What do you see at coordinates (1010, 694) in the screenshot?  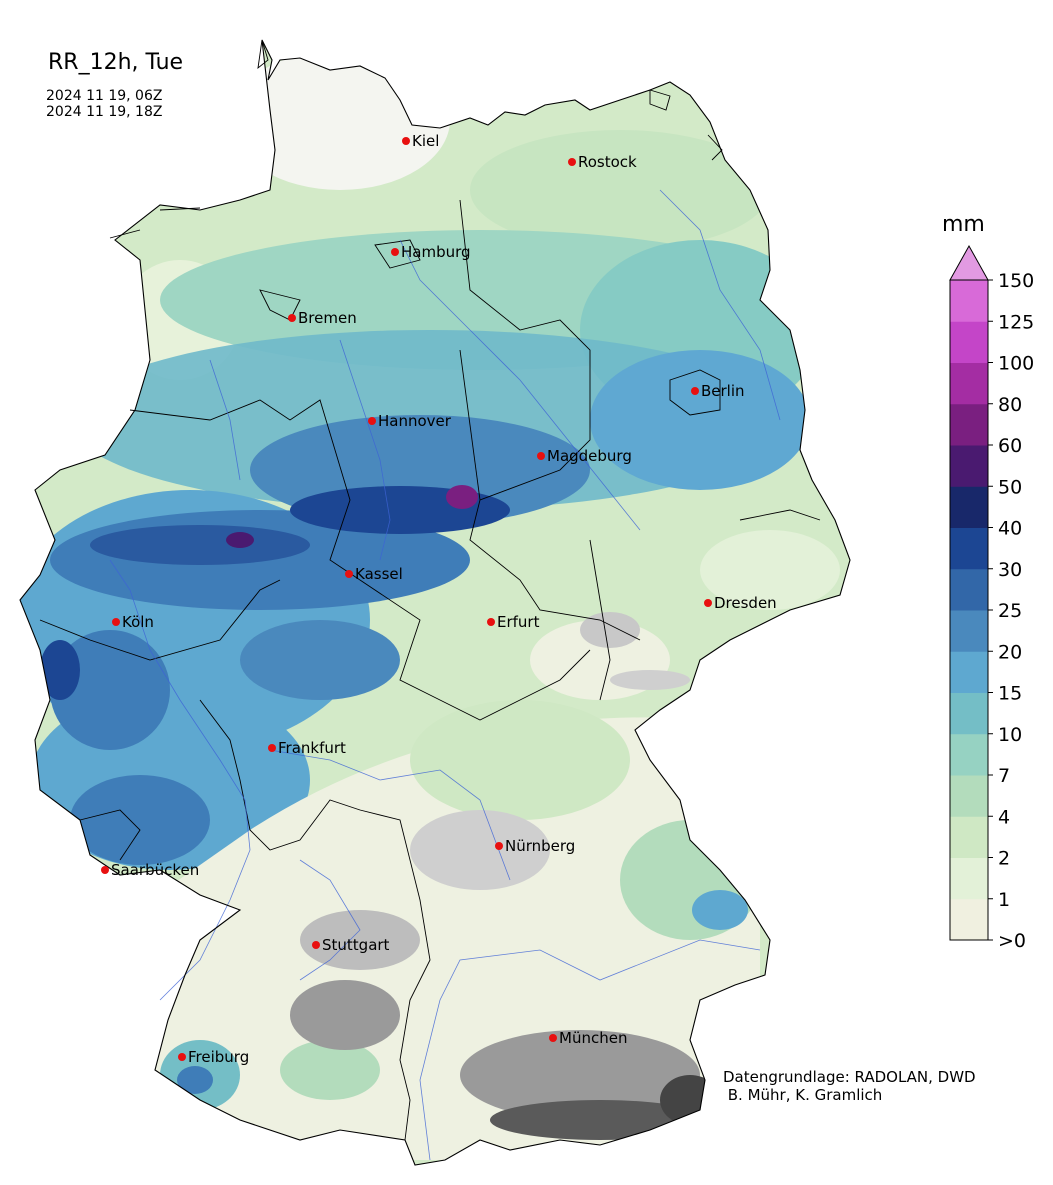 I see `colorbar-tick-label: 15` at bounding box center [1010, 694].